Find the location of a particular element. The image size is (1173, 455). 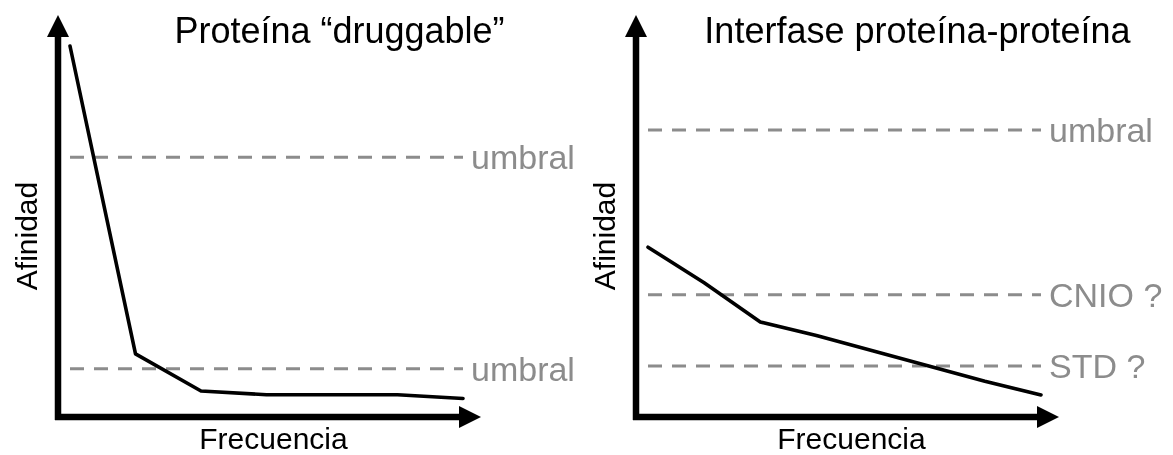

ref-line-label: STD ? is located at coordinates (1097, 365).